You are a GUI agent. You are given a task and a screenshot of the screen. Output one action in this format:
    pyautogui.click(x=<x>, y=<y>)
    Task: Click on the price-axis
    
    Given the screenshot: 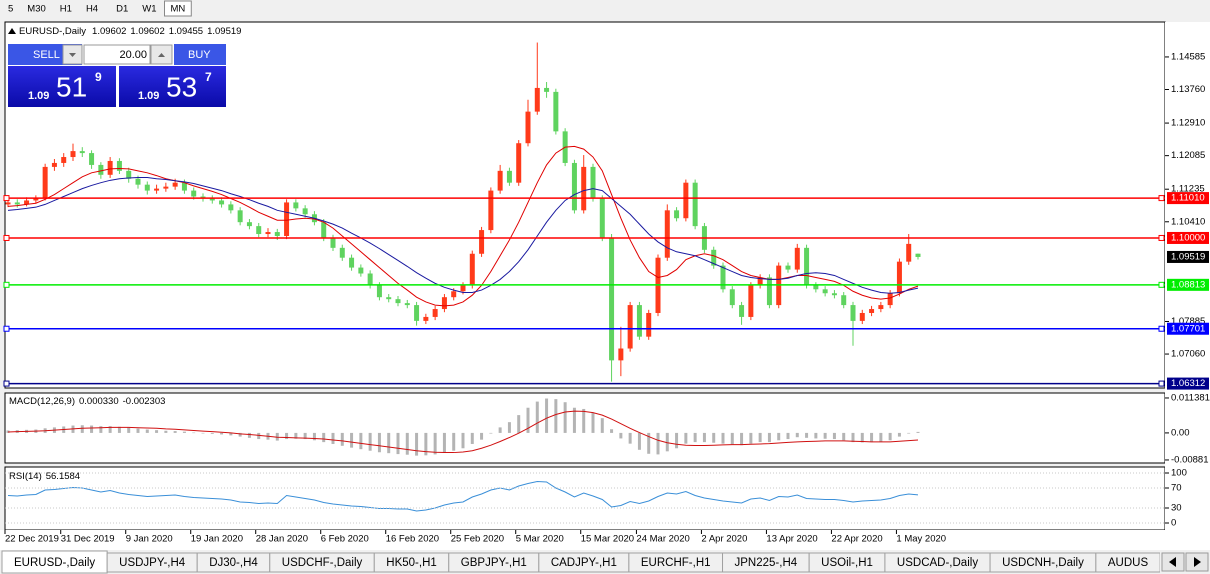 What is the action you would take?
    pyautogui.click(x=1187, y=276)
    